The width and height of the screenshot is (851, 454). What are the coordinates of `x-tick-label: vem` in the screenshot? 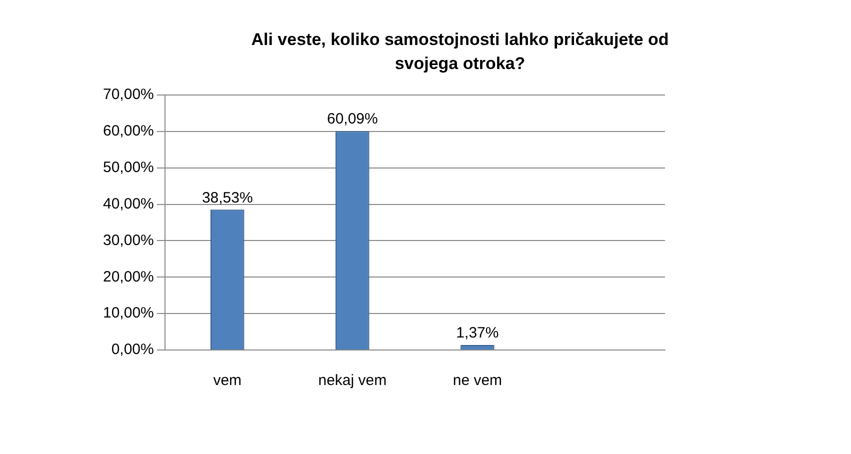 It's located at (227, 381).